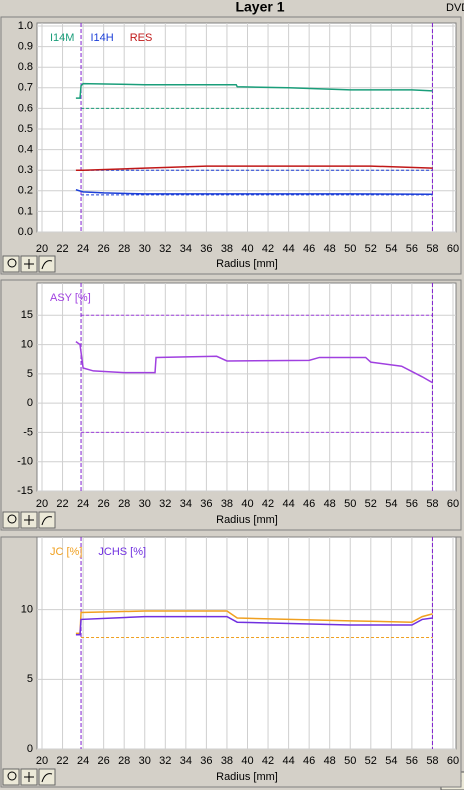 This screenshot has height=790, width=464. Describe the element at coordinates (25, 150) in the screenshot. I see `y-tick-label: 0.4` at that location.